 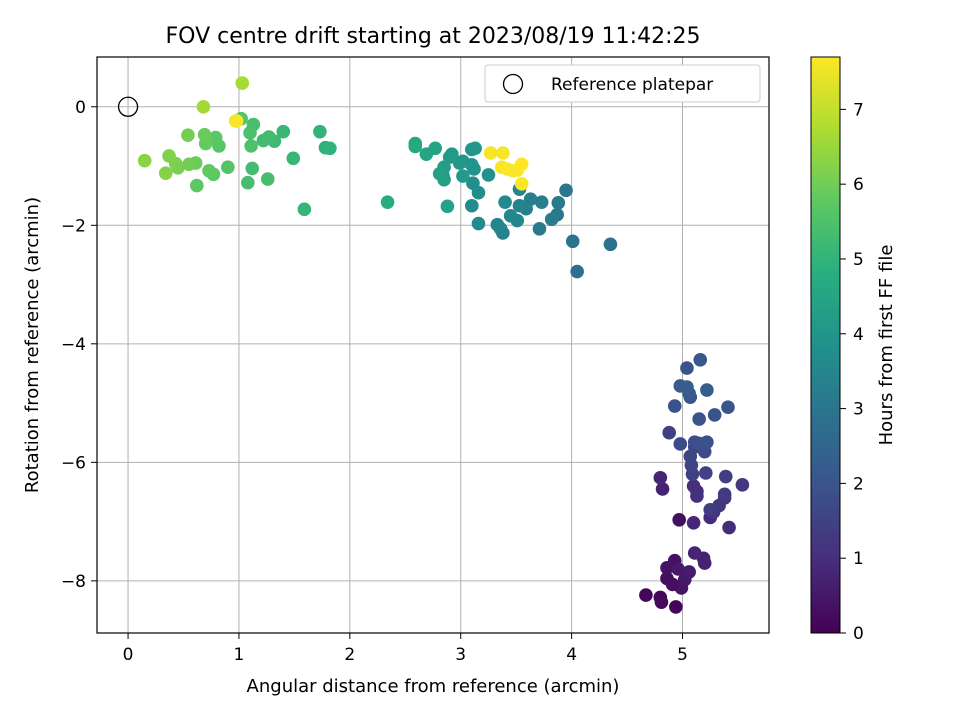 I want to click on colorbar-ticks: 0 1 2 3 4 5 6 7, so click(x=852, y=372).